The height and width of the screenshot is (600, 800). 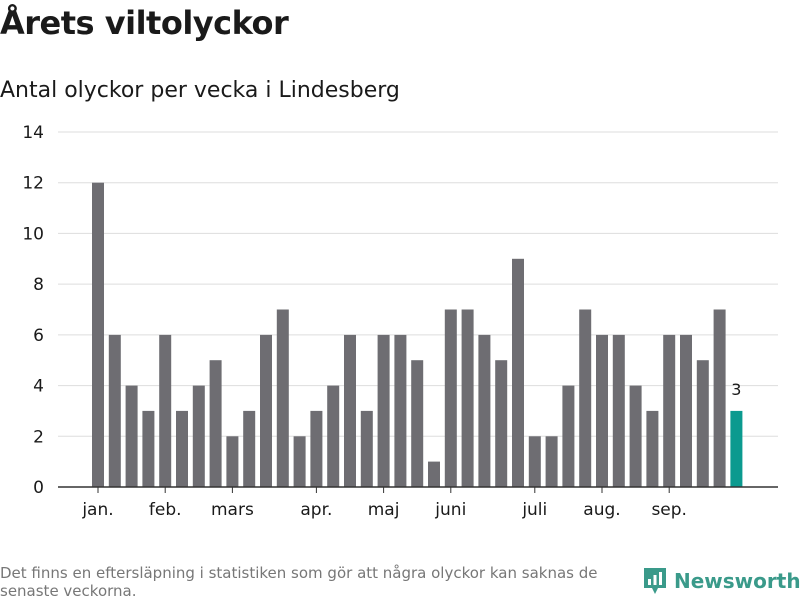 I want to click on highlight-bar, so click(x=736, y=448).